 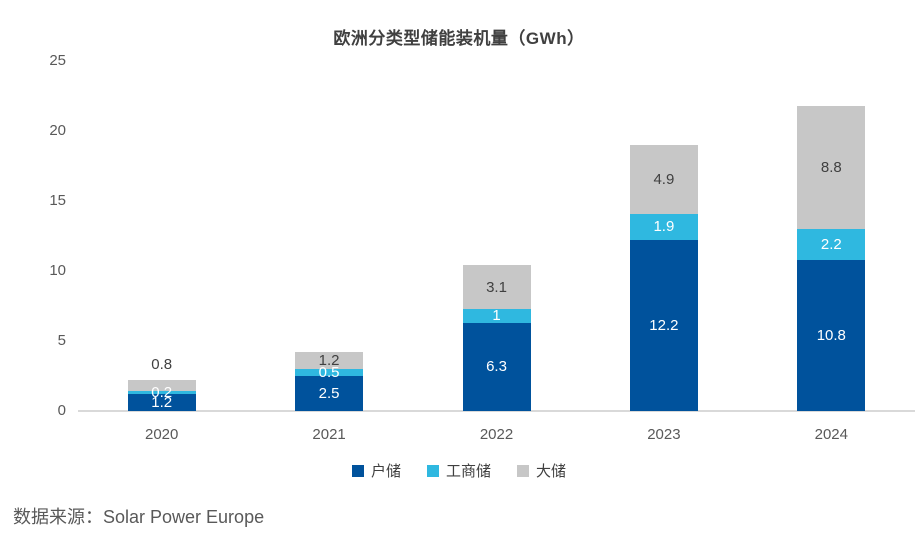 I want to click on bar-value-label: 10.8, so click(x=831, y=335).